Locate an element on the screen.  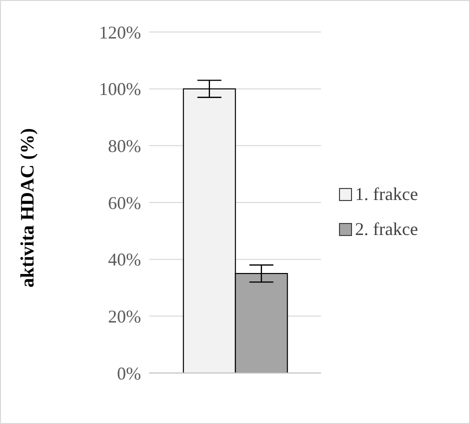
y-tick-label: 20% is located at coordinates (124, 316).